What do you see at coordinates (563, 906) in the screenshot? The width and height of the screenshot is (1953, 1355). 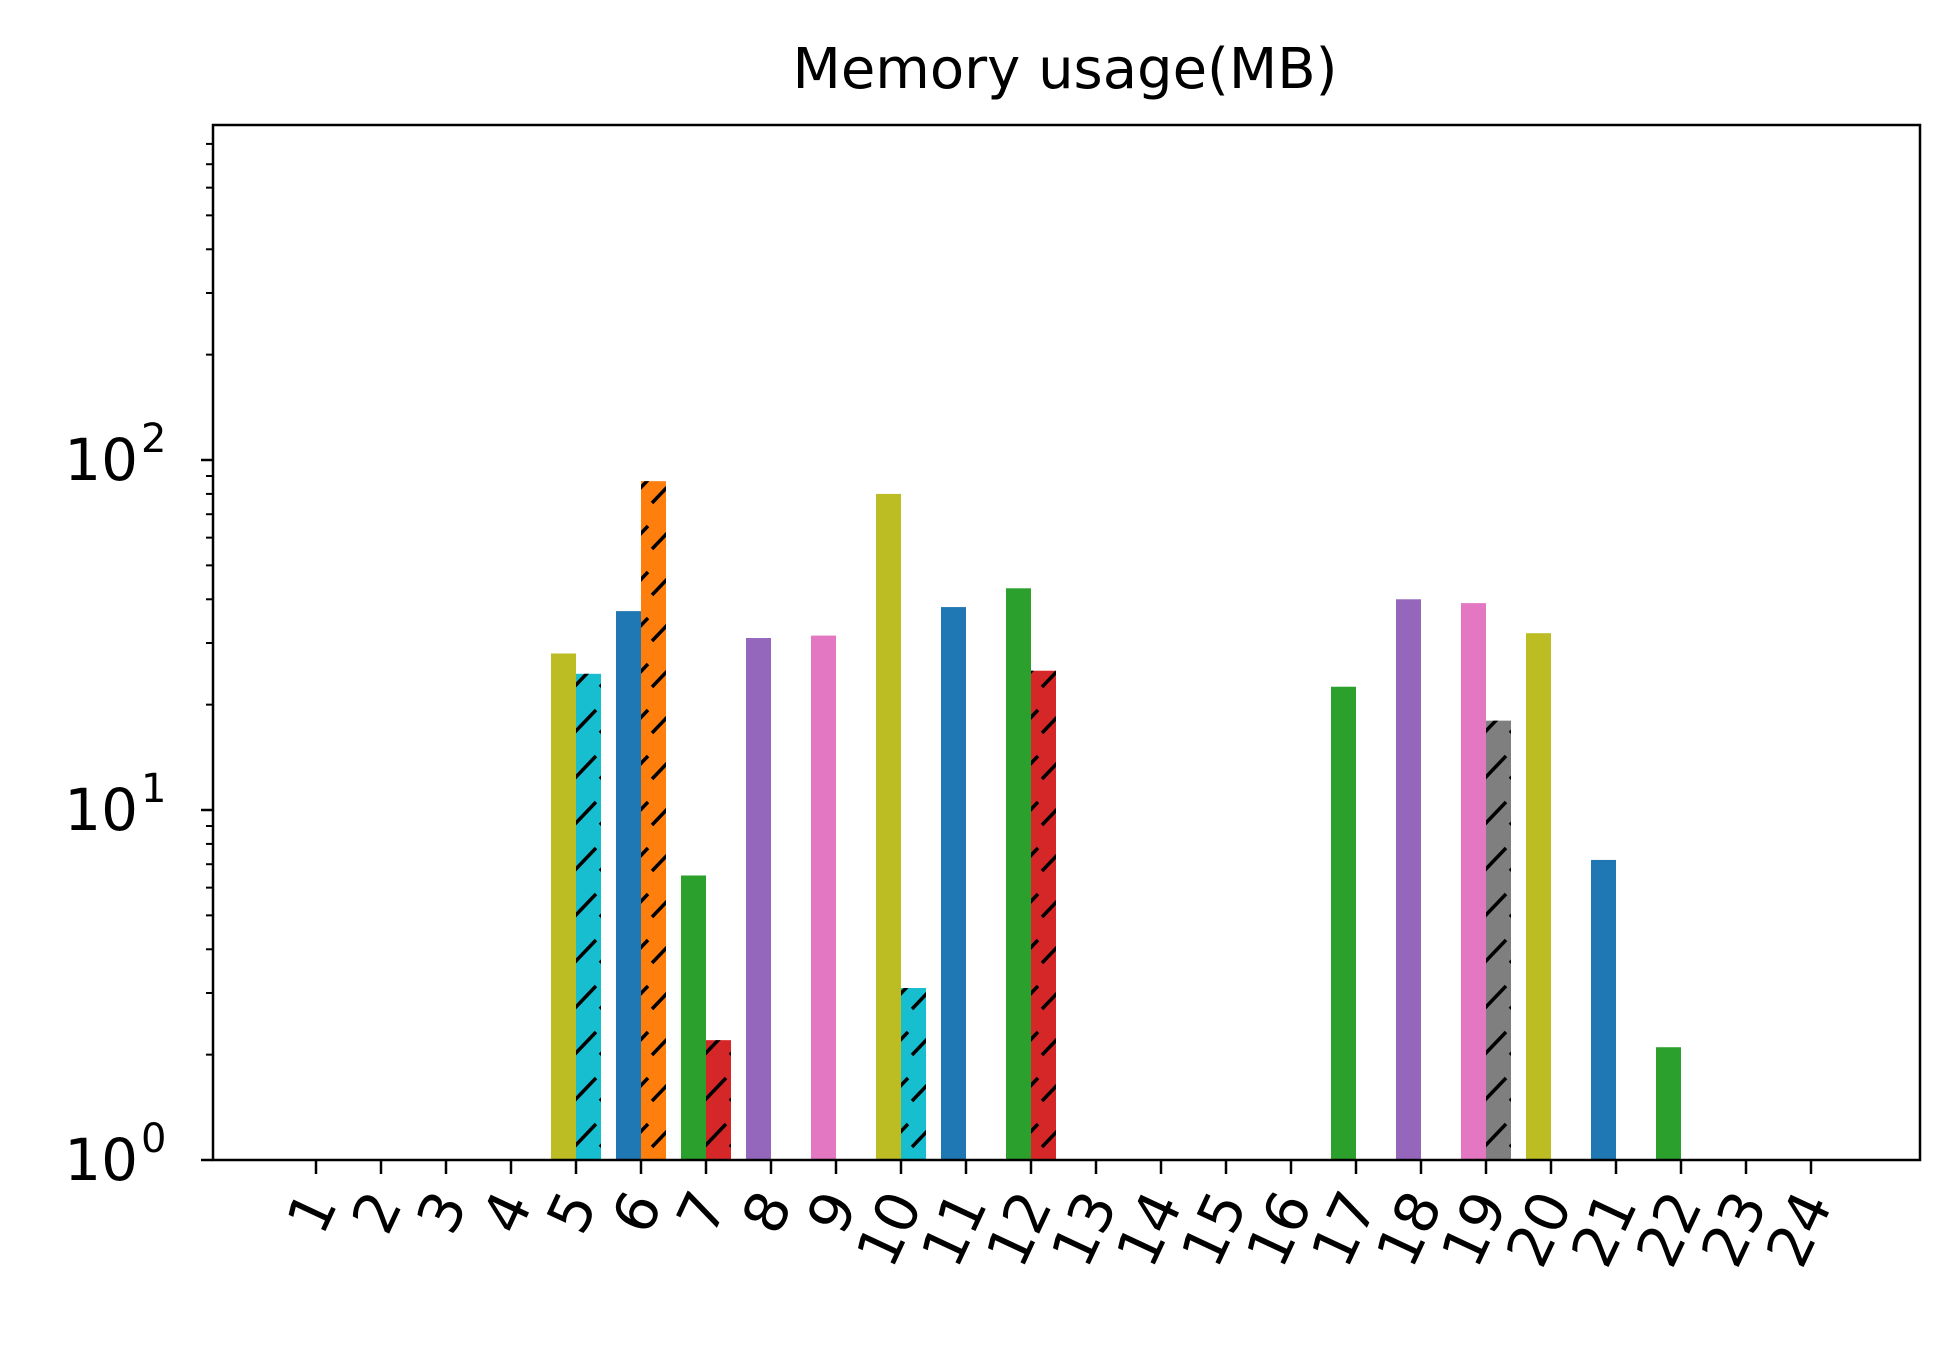 I see `bar-5-left` at bounding box center [563, 906].